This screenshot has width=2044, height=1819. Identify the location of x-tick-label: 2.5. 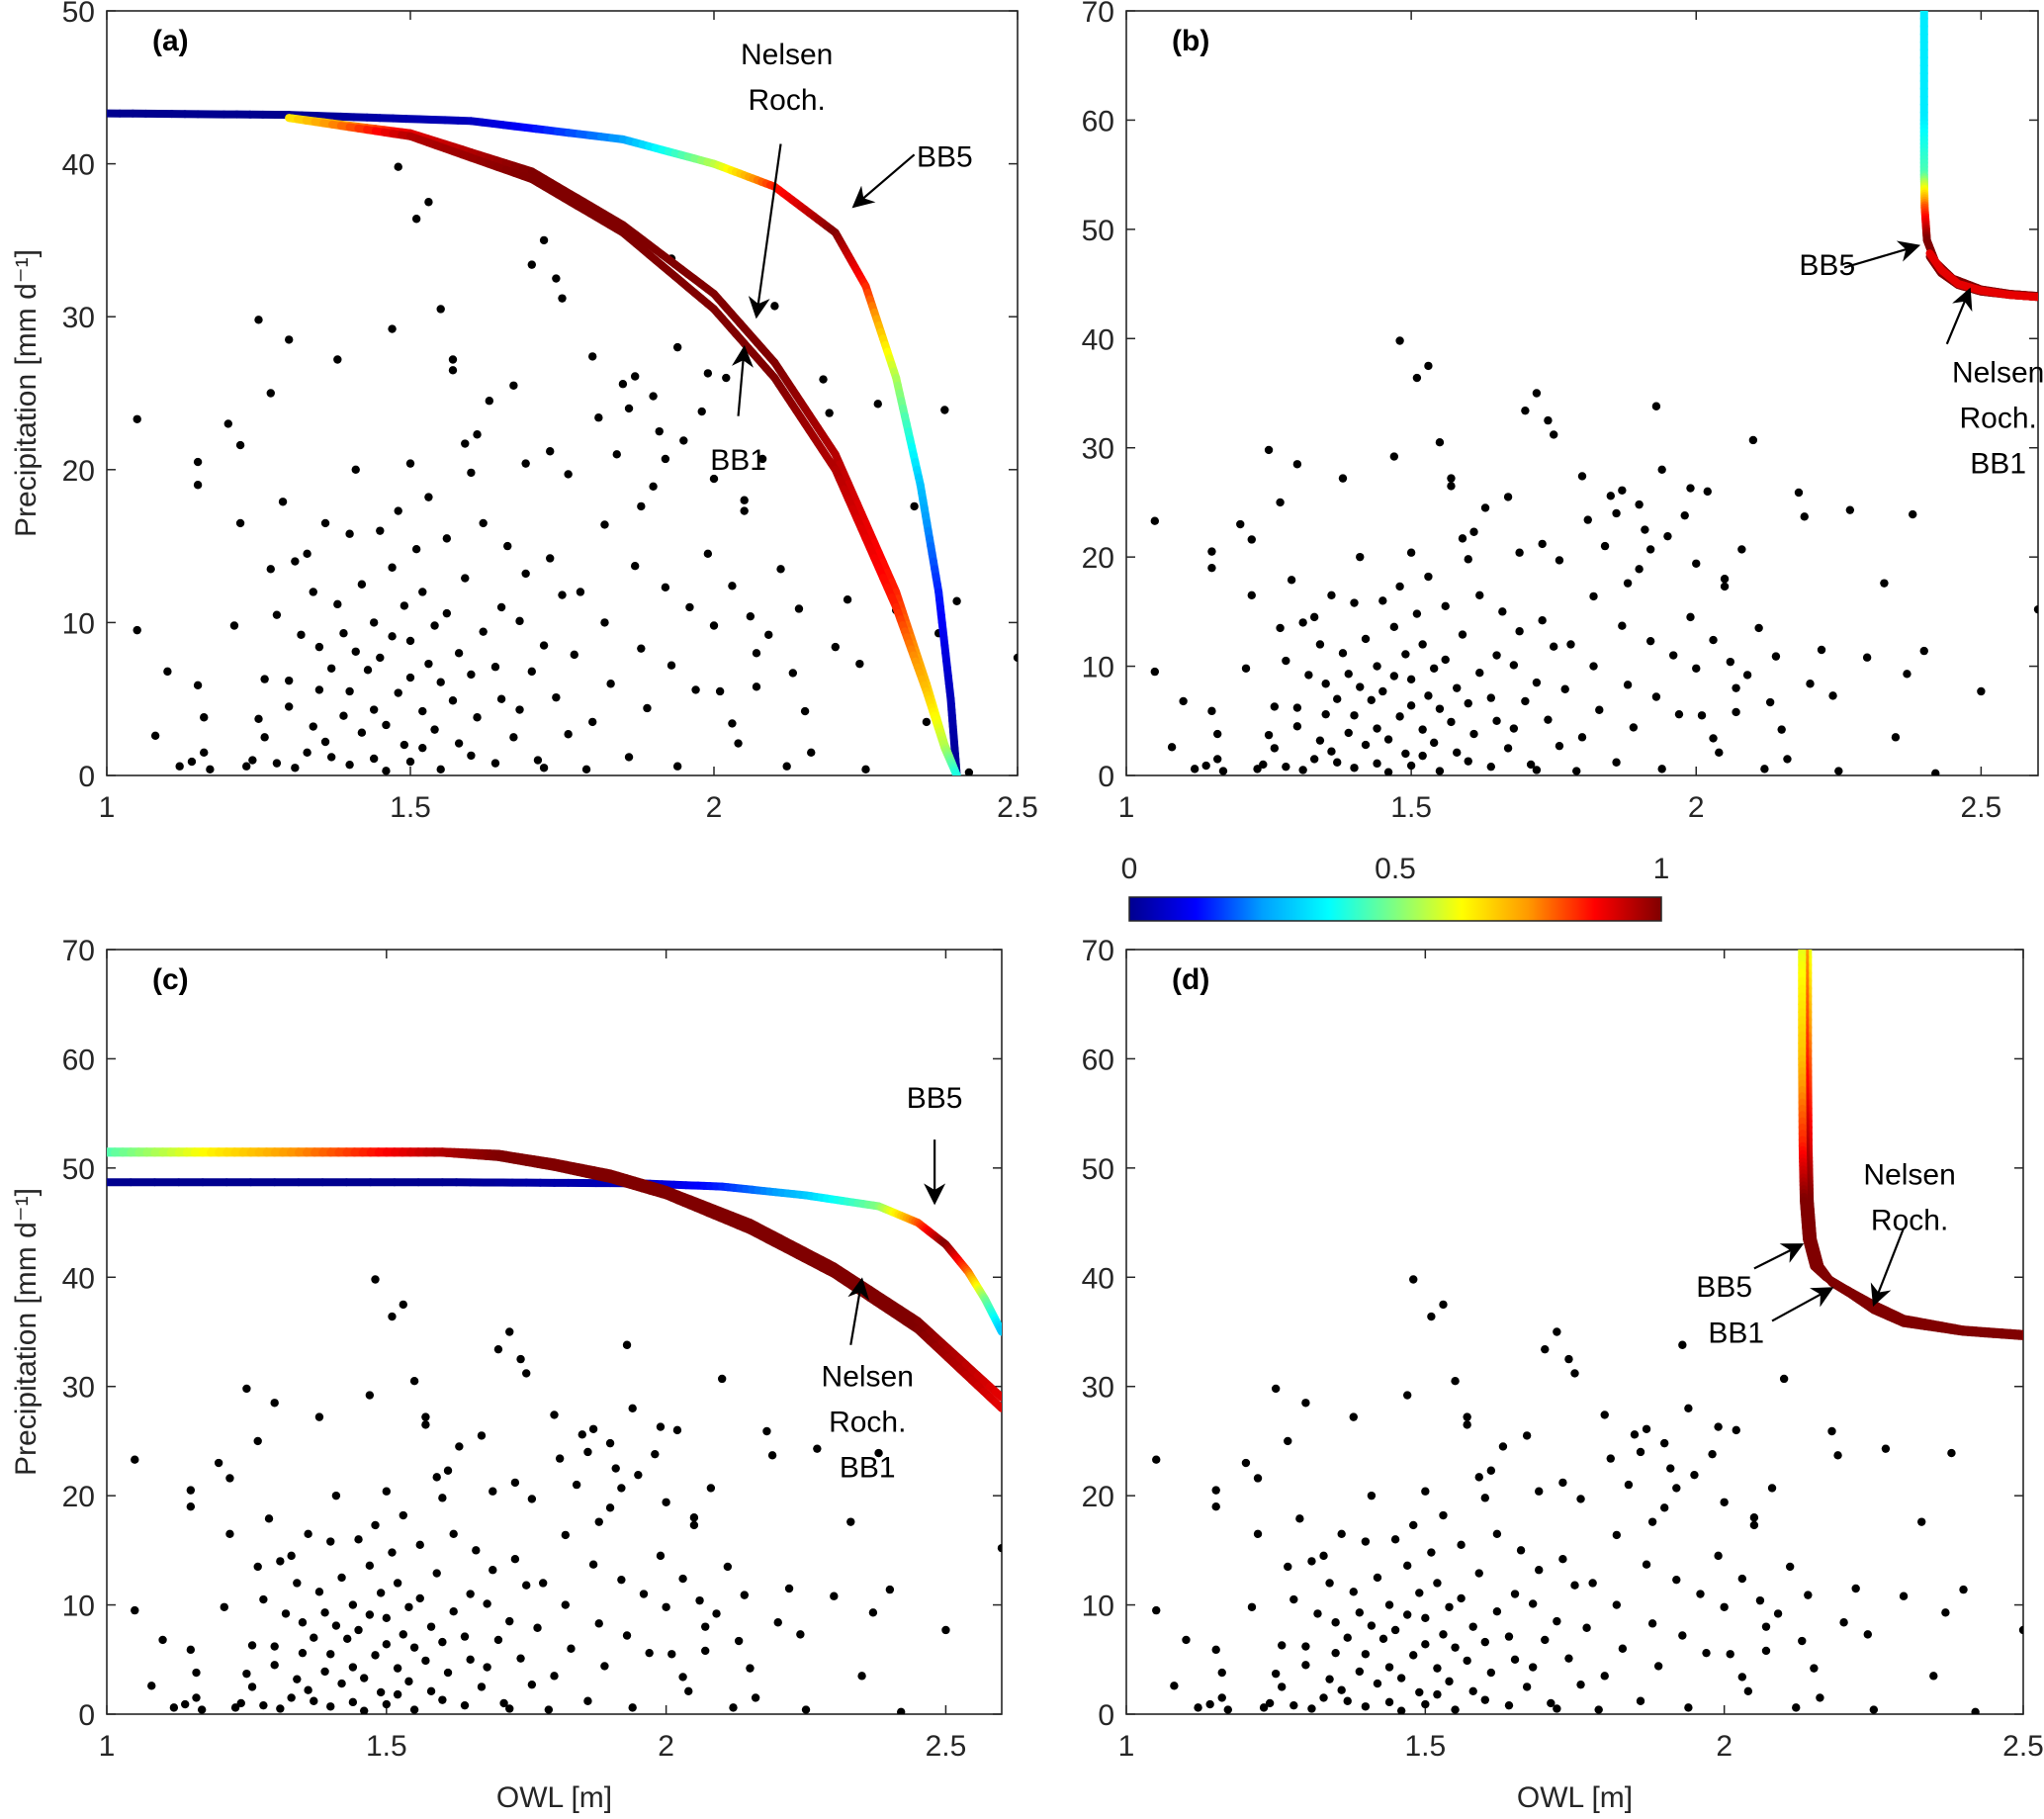
(1017, 807).